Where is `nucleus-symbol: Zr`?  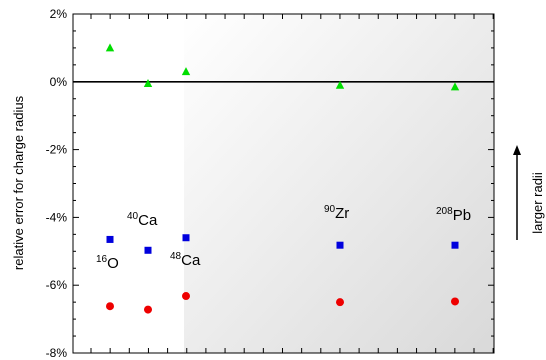
nucleus-symbol: Zr is located at coordinates (342, 213).